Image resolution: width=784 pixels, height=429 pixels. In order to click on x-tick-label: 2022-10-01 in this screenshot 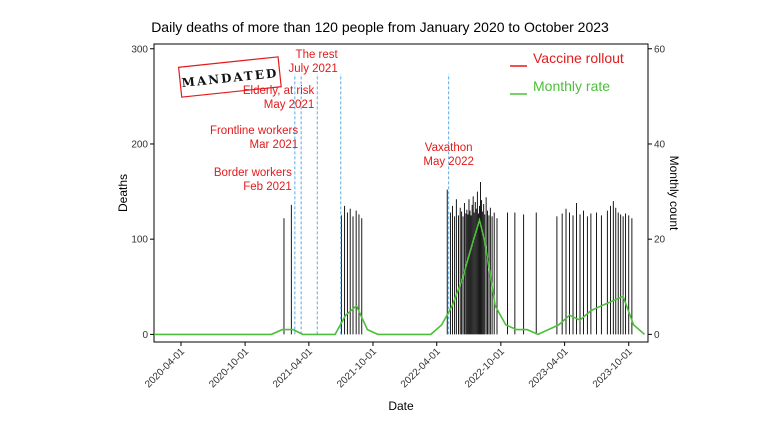, I will do `click(485, 368)`.